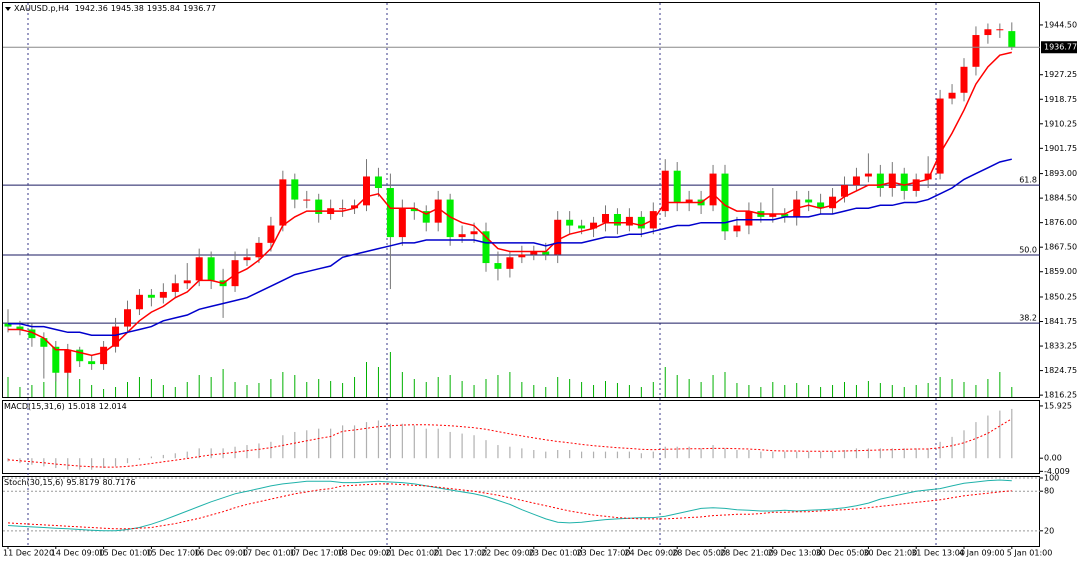 This screenshot has height=563, width=1080. I want to click on y-tick-label: 1859.00, so click(1060, 271).